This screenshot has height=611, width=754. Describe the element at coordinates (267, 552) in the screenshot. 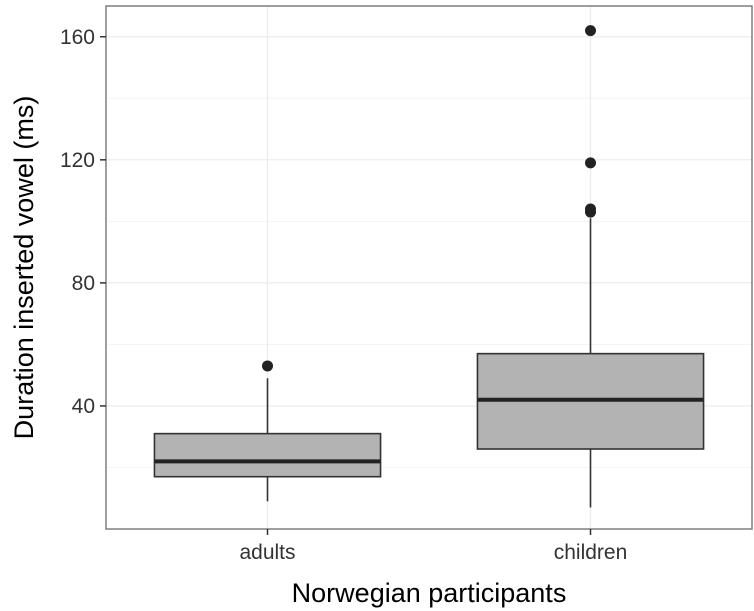

I see `x-tick-label: adults` at that location.